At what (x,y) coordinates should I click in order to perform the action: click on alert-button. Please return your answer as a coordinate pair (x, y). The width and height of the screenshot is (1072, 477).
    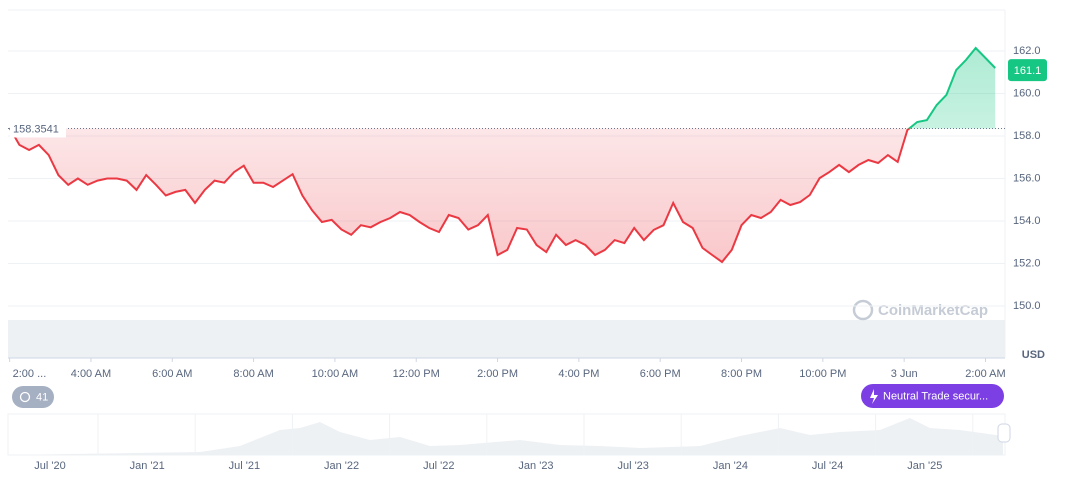
    Looking at the image, I should click on (932, 396).